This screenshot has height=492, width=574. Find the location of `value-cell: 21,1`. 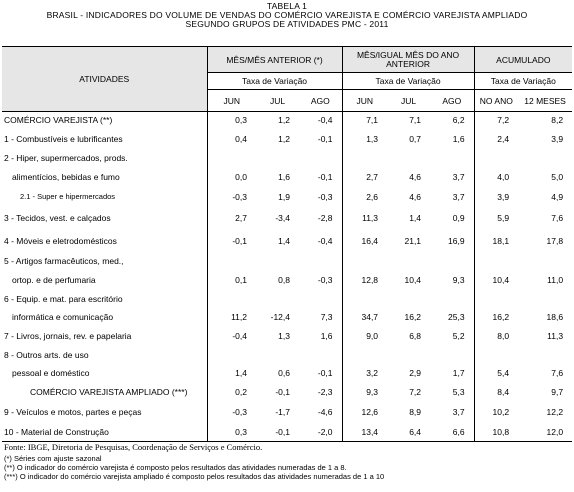

value-cell: 21,1 is located at coordinates (413, 240).